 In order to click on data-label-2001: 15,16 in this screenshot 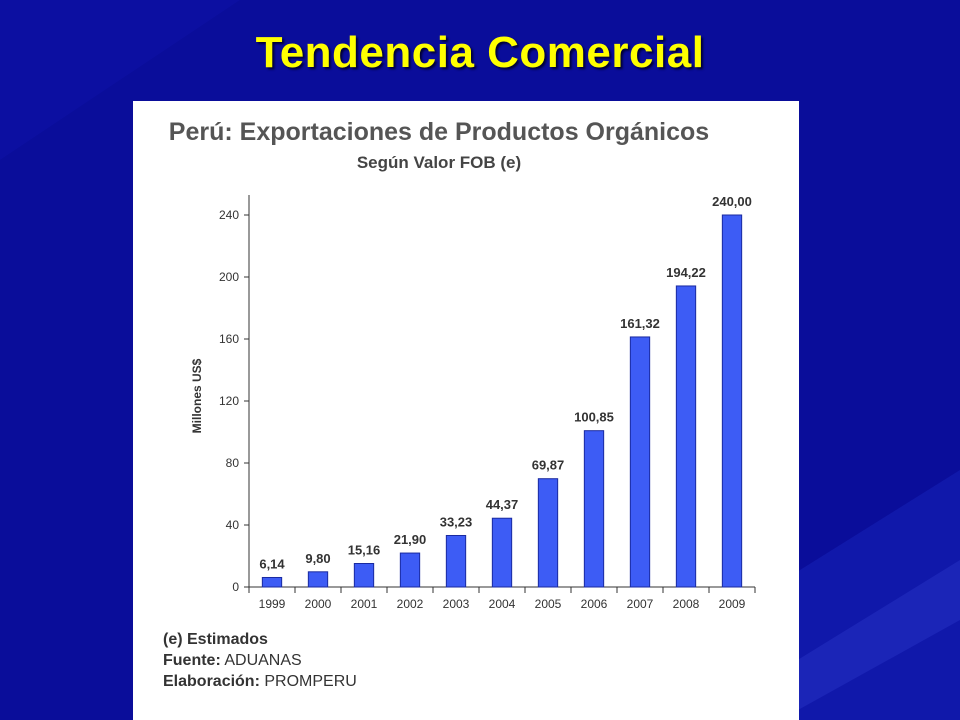, I will do `click(364, 550)`.